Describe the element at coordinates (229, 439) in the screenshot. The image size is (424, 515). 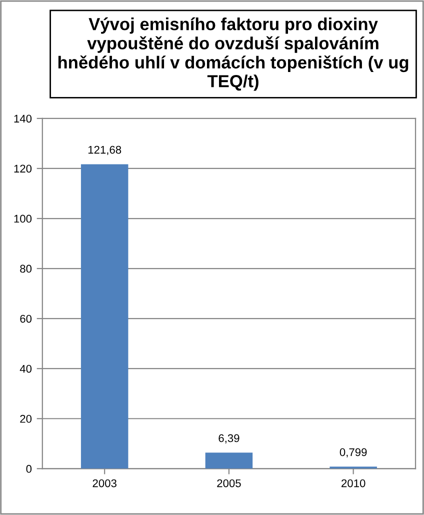
I see `data-label: 6,39` at that location.